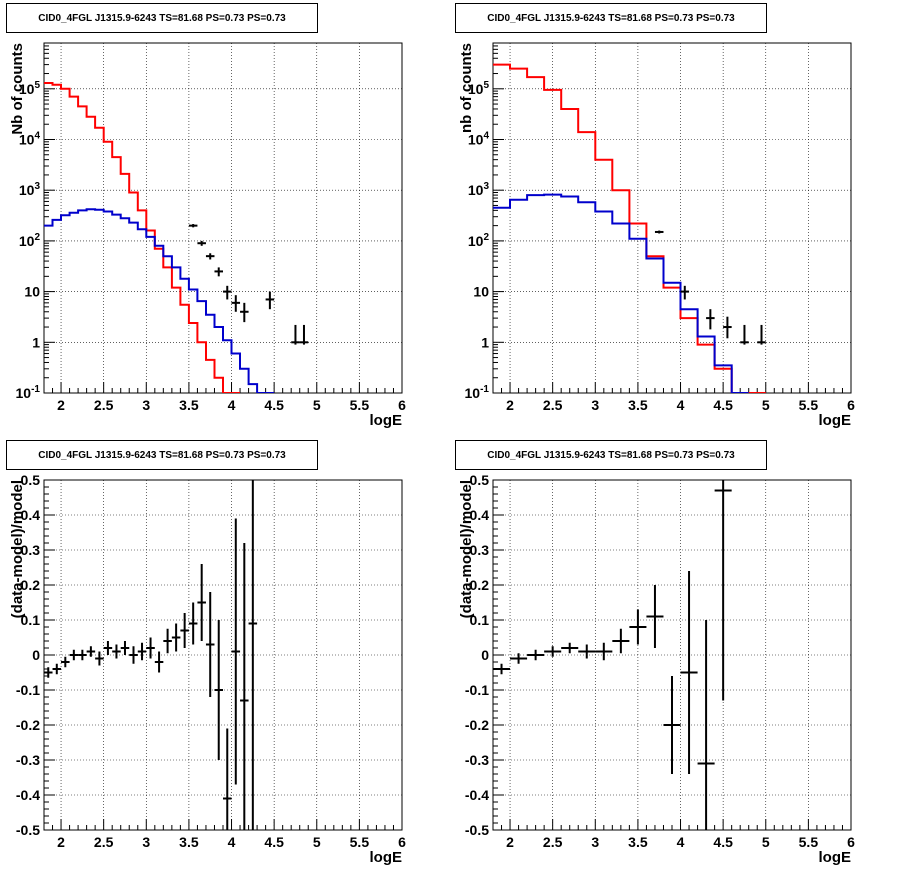 This screenshot has width=898, height=875. What do you see at coordinates (466, 88) in the screenshot?
I see `y-axis-label: nb of counts` at bounding box center [466, 88].